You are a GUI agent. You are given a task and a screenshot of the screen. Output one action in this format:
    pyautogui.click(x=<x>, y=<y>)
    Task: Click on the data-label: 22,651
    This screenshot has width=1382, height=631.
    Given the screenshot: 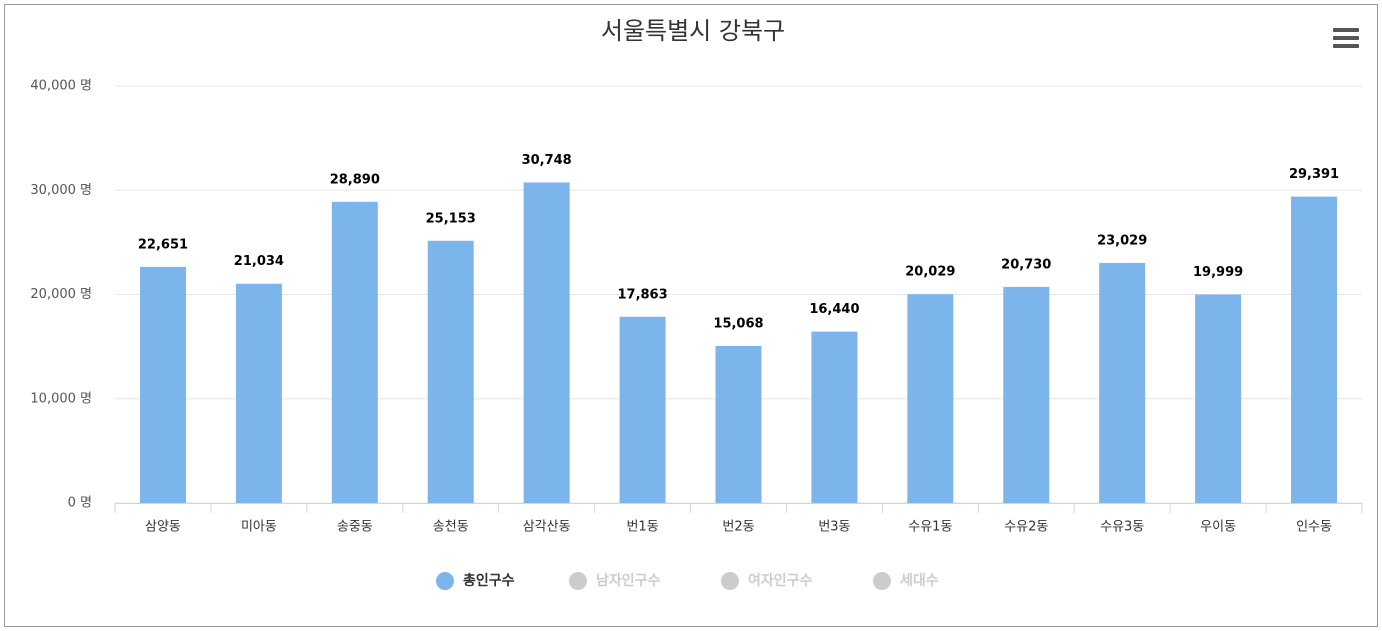 What is the action you would take?
    pyautogui.click(x=163, y=244)
    